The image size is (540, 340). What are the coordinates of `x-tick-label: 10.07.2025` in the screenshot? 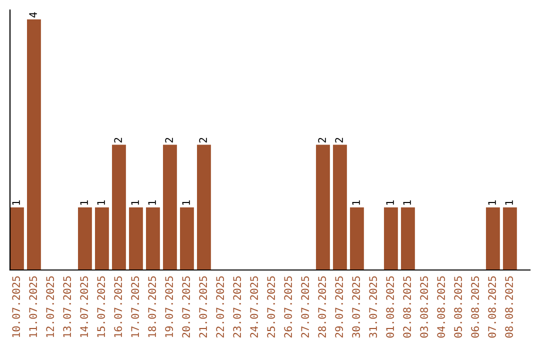 It's located at (16, 307).